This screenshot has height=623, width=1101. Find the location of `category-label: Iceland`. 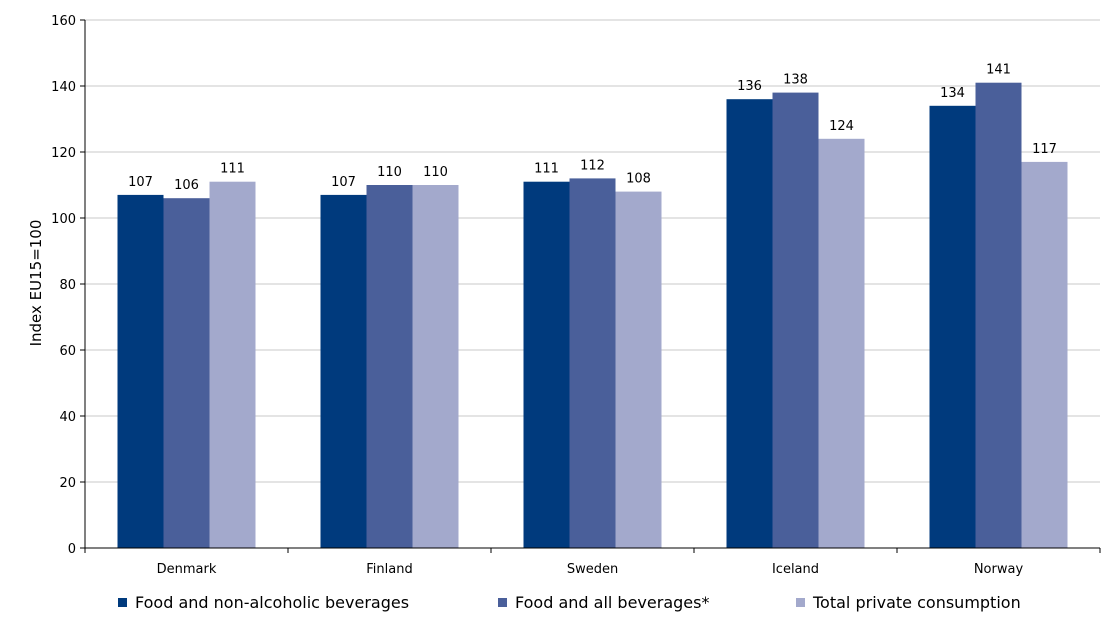

category-label: Iceland is located at coordinates (795, 569).